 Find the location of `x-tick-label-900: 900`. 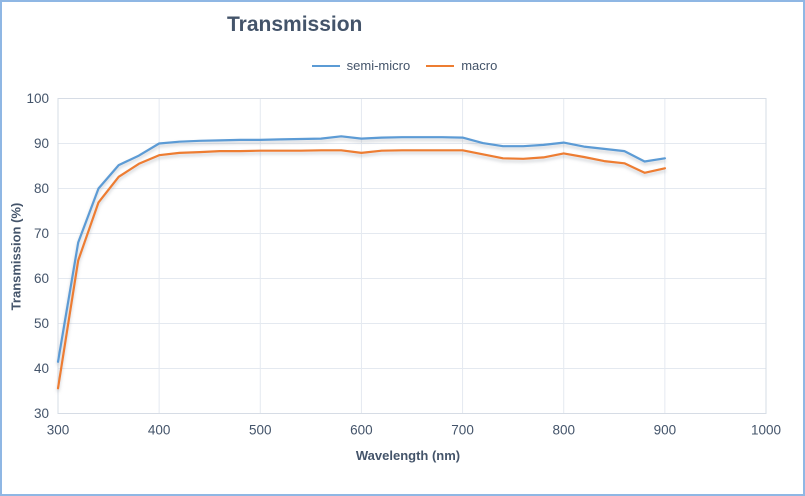

x-tick-label-900: 900 is located at coordinates (665, 430).